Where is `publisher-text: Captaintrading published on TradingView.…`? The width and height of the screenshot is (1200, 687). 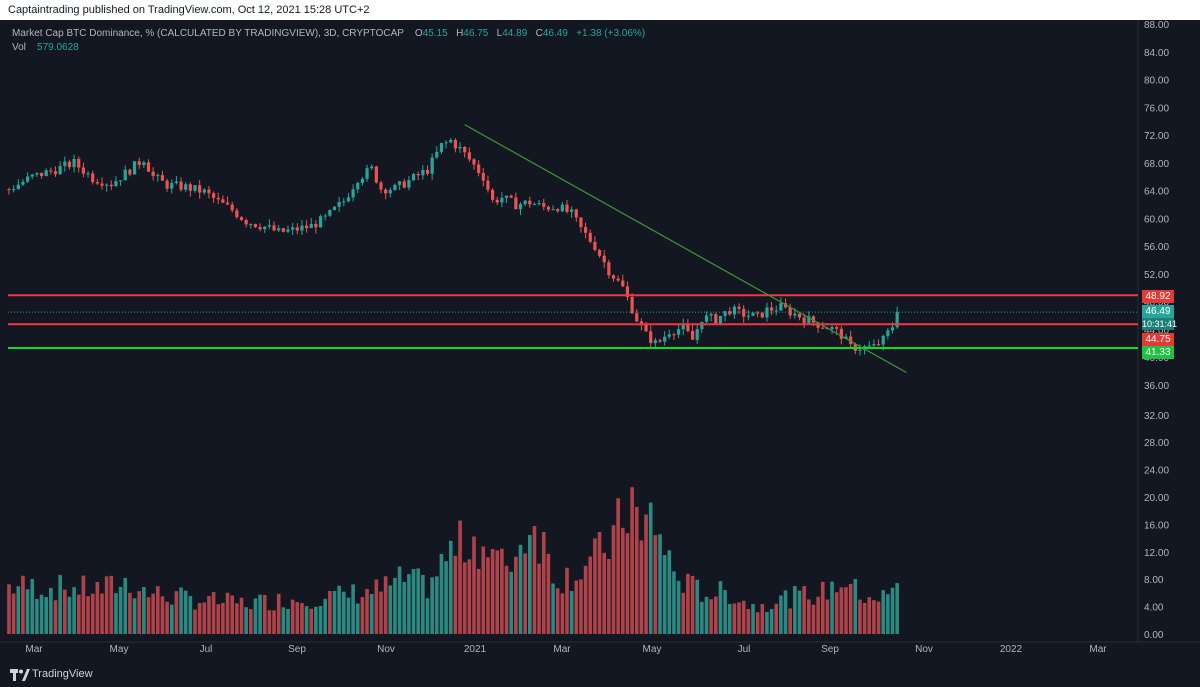 publisher-text: Captaintrading published on TradingView.… is located at coordinates (189, 10).